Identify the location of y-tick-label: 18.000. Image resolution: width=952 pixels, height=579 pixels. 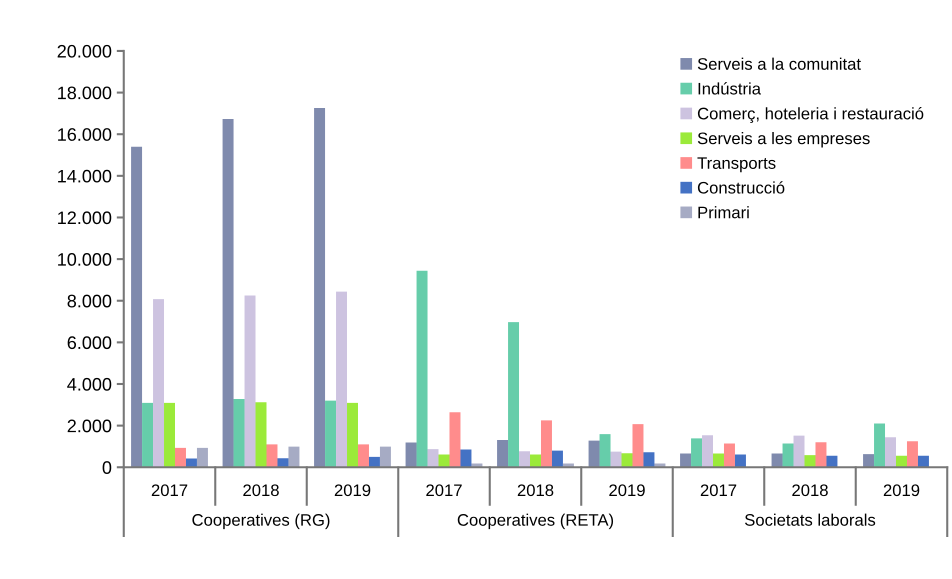
(85, 93).